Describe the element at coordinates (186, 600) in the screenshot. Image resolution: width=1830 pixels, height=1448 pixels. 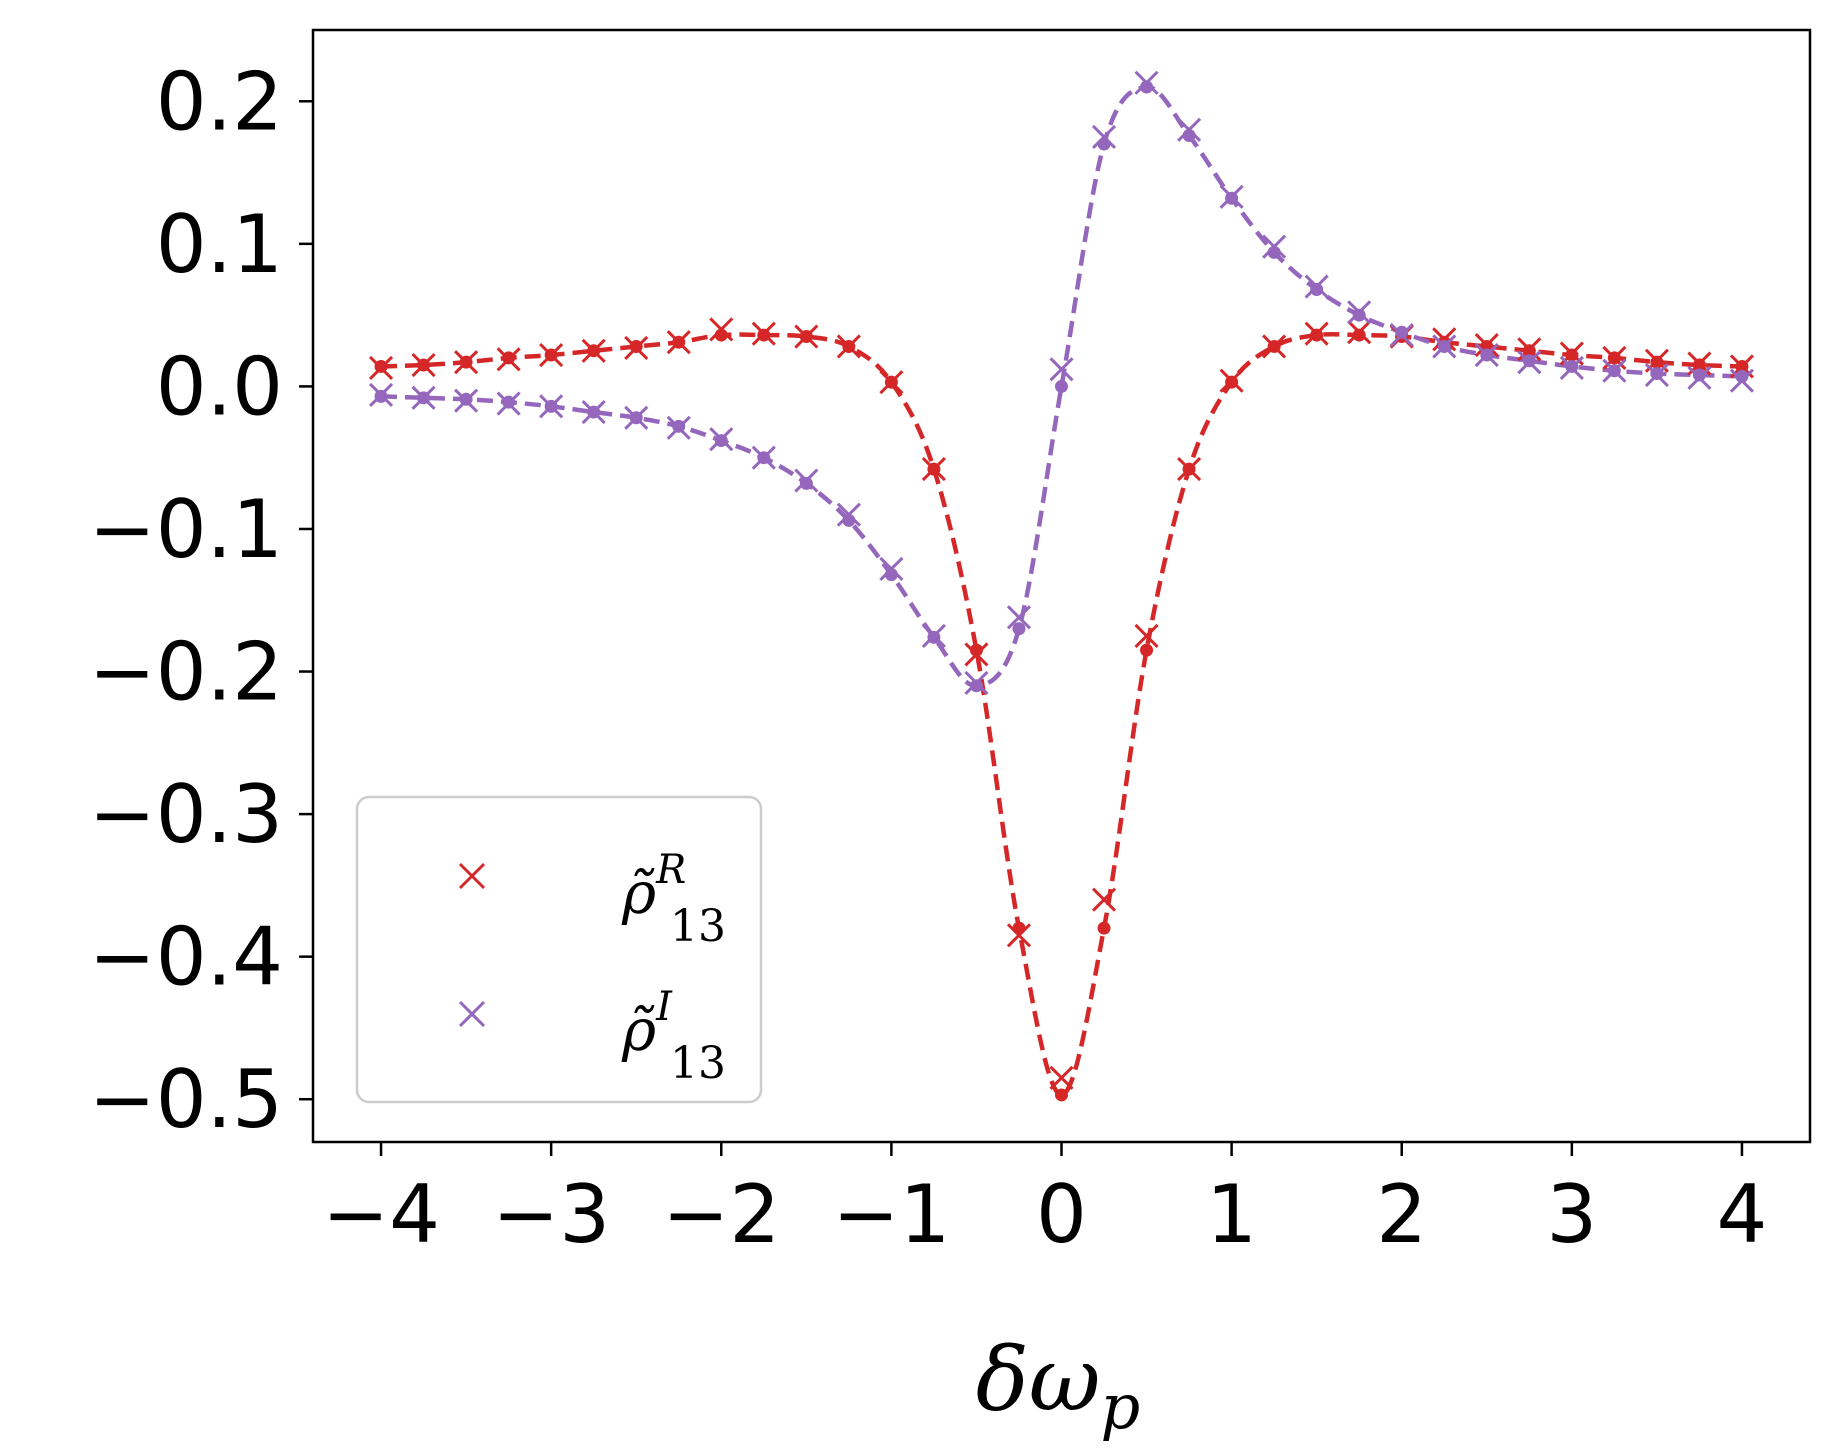
I see `y-tick-labels: 0.2 0.1 0.0 −0.1 −0.2 −0.3 −0.4 −0.5` at that location.